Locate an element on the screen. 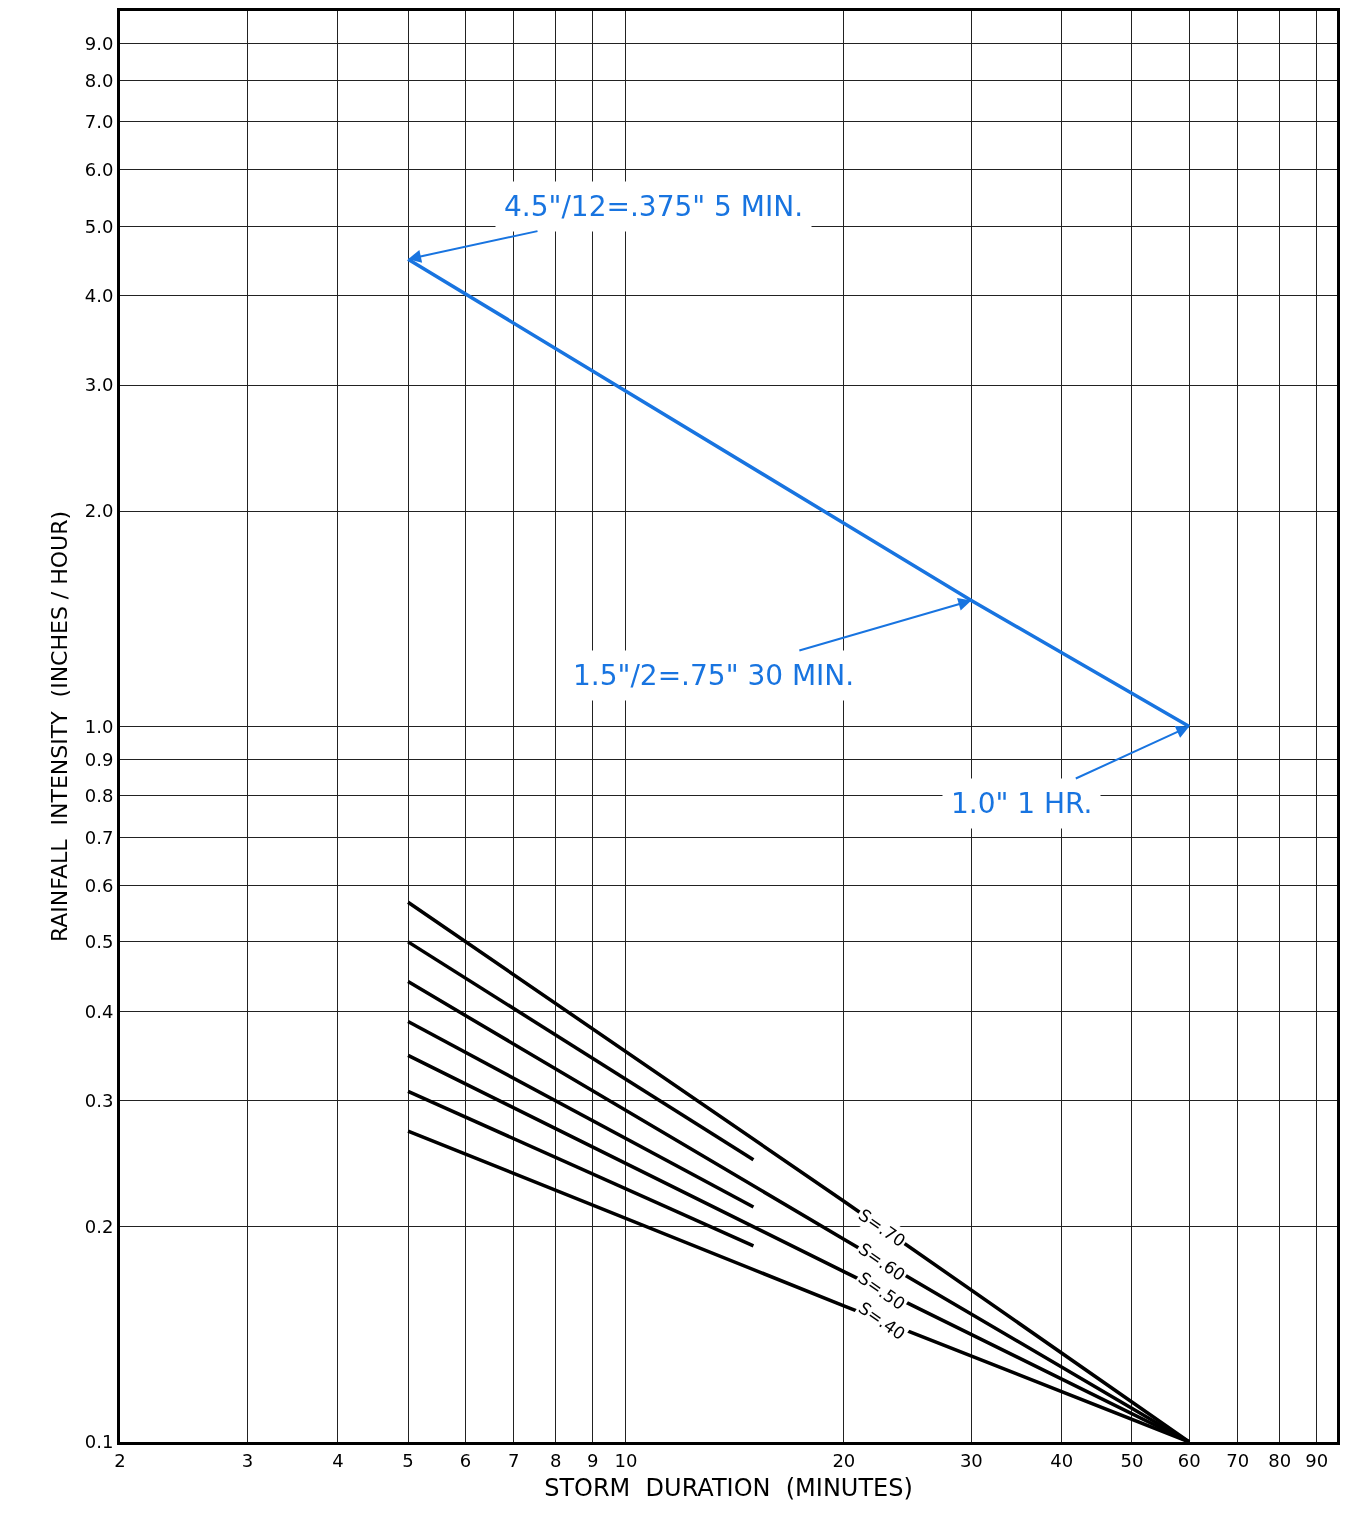 The width and height of the screenshot is (1351, 1532). y-tick-label: 0.1 is located at coordinates (99, 1442).